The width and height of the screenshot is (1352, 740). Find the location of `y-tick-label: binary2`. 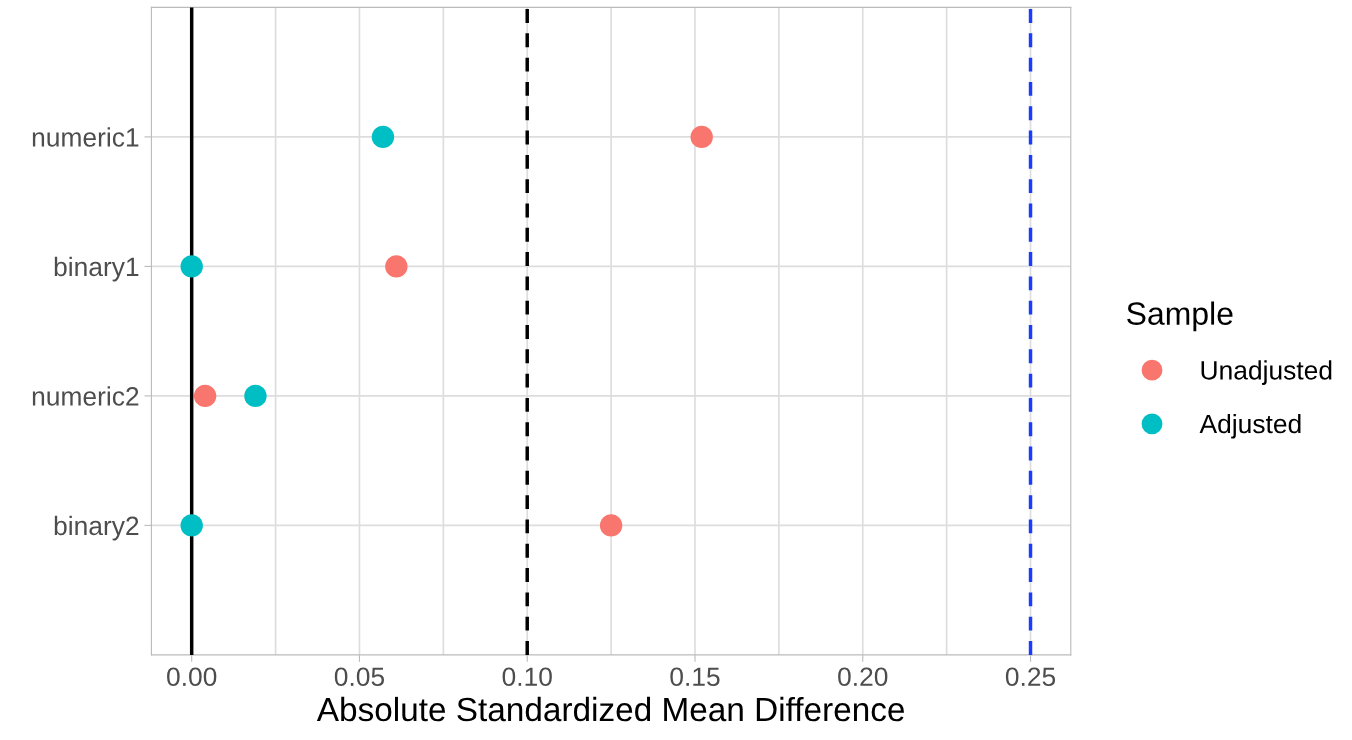

y-tick-label: binary2 is located at coordinates (96, 528).